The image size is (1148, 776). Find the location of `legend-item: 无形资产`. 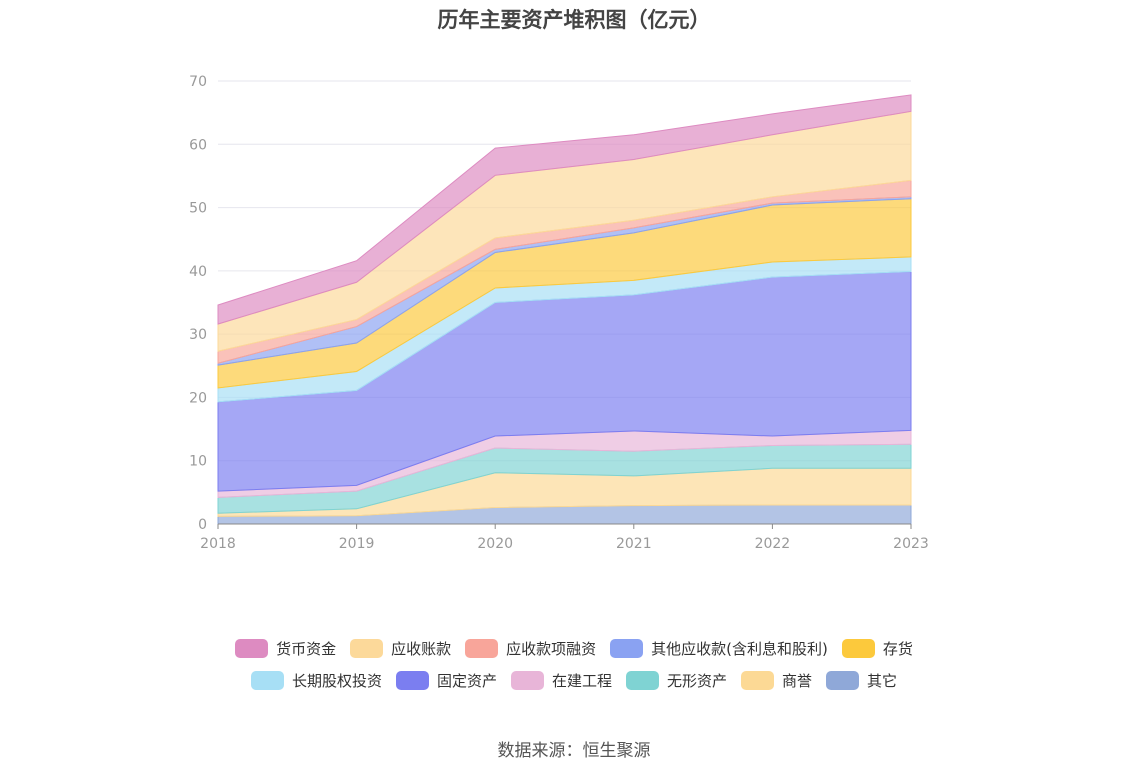

legend-item: 无形资产 is located at coordinates (676, 680).